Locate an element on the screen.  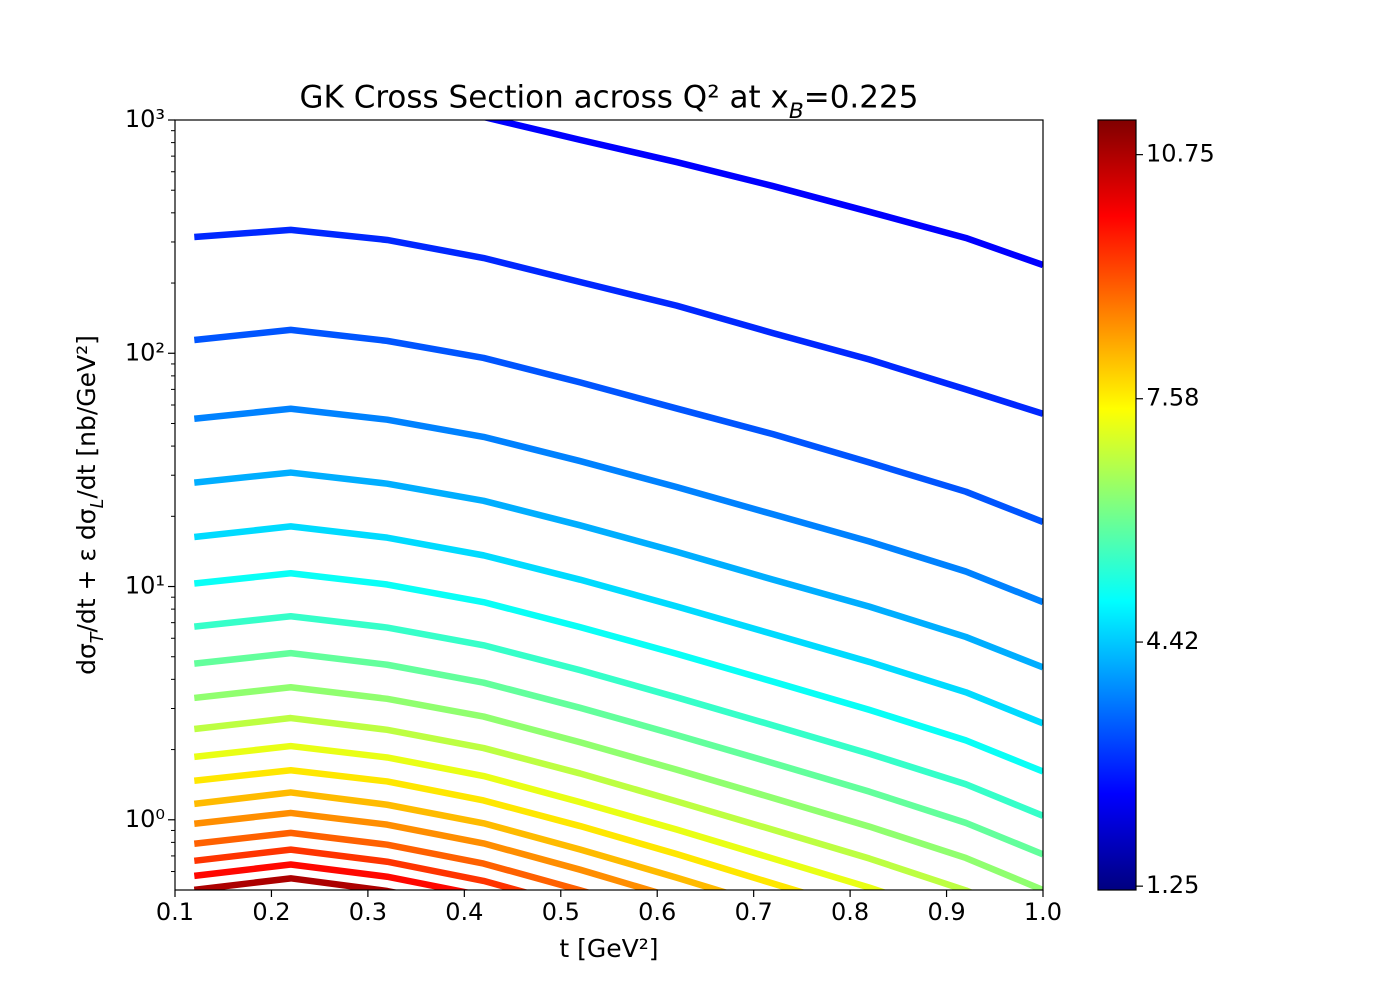
y-tick-label: 10⁰ is located at coordinates (145, 819).